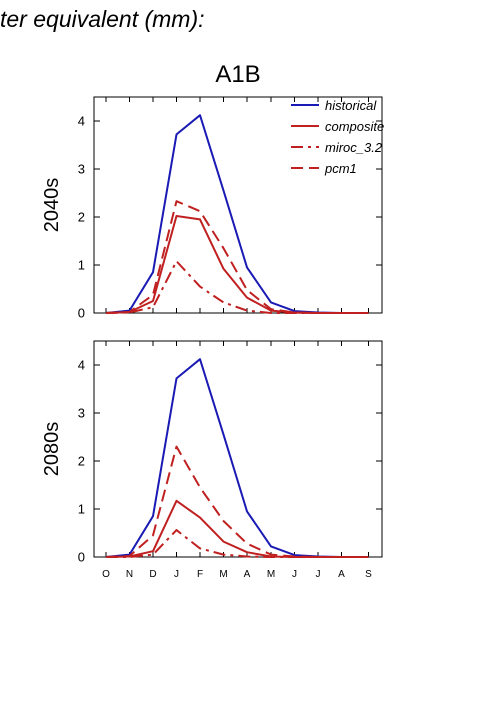 This screenshot has width=501, height=709. I want to click on legend-label: composite, so click(354, 126).